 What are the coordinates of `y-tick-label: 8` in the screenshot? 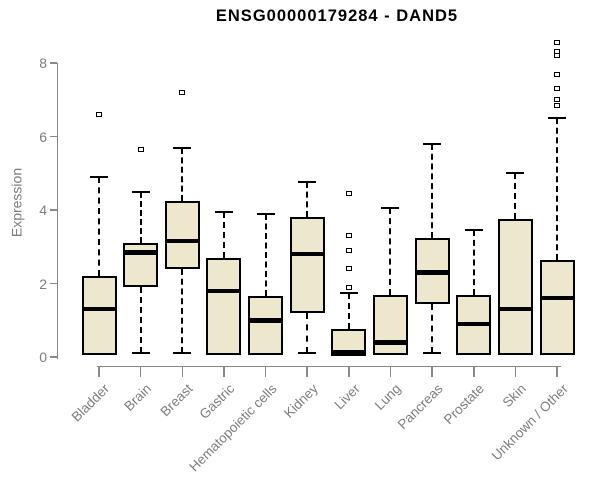 It's located at (43, 63).